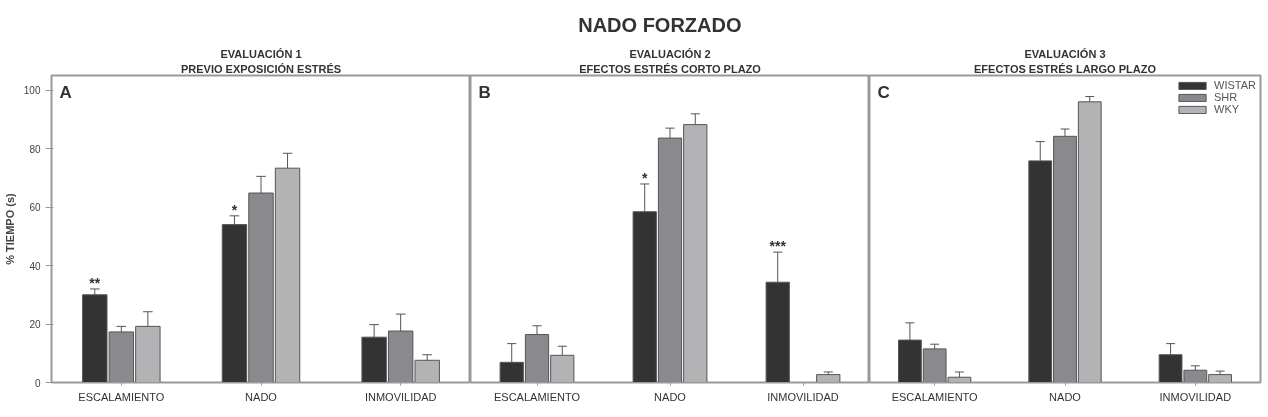  I want to click on data-label: ***, so click(778, 246).